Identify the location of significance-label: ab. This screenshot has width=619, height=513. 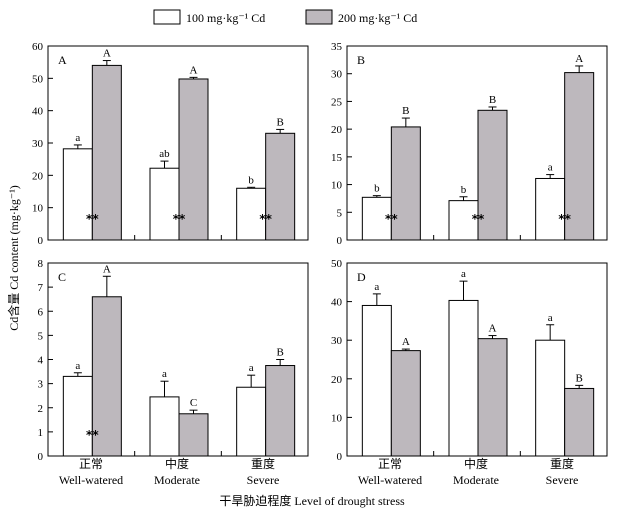
(164, 154).